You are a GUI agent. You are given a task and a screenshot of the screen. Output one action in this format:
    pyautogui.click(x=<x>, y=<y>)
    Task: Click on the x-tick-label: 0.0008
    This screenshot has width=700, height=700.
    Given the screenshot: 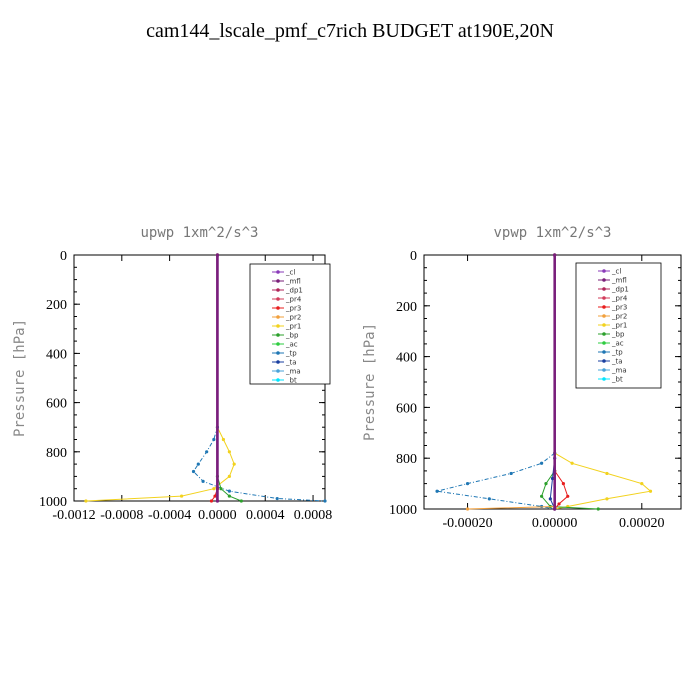 What is the action you would take?
    pyautogui.click(x=313, y=515)
    